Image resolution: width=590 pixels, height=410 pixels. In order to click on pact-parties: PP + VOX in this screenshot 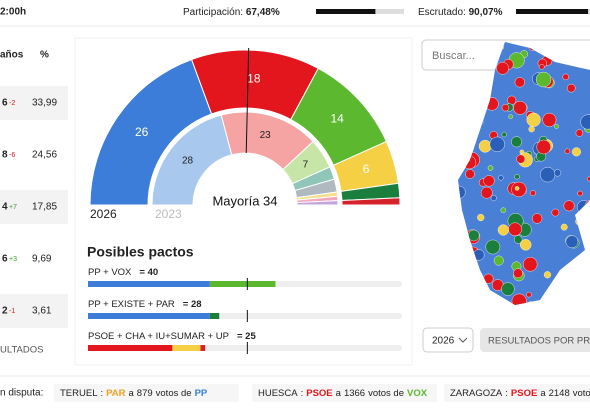, I will do `click(110, 272)`.